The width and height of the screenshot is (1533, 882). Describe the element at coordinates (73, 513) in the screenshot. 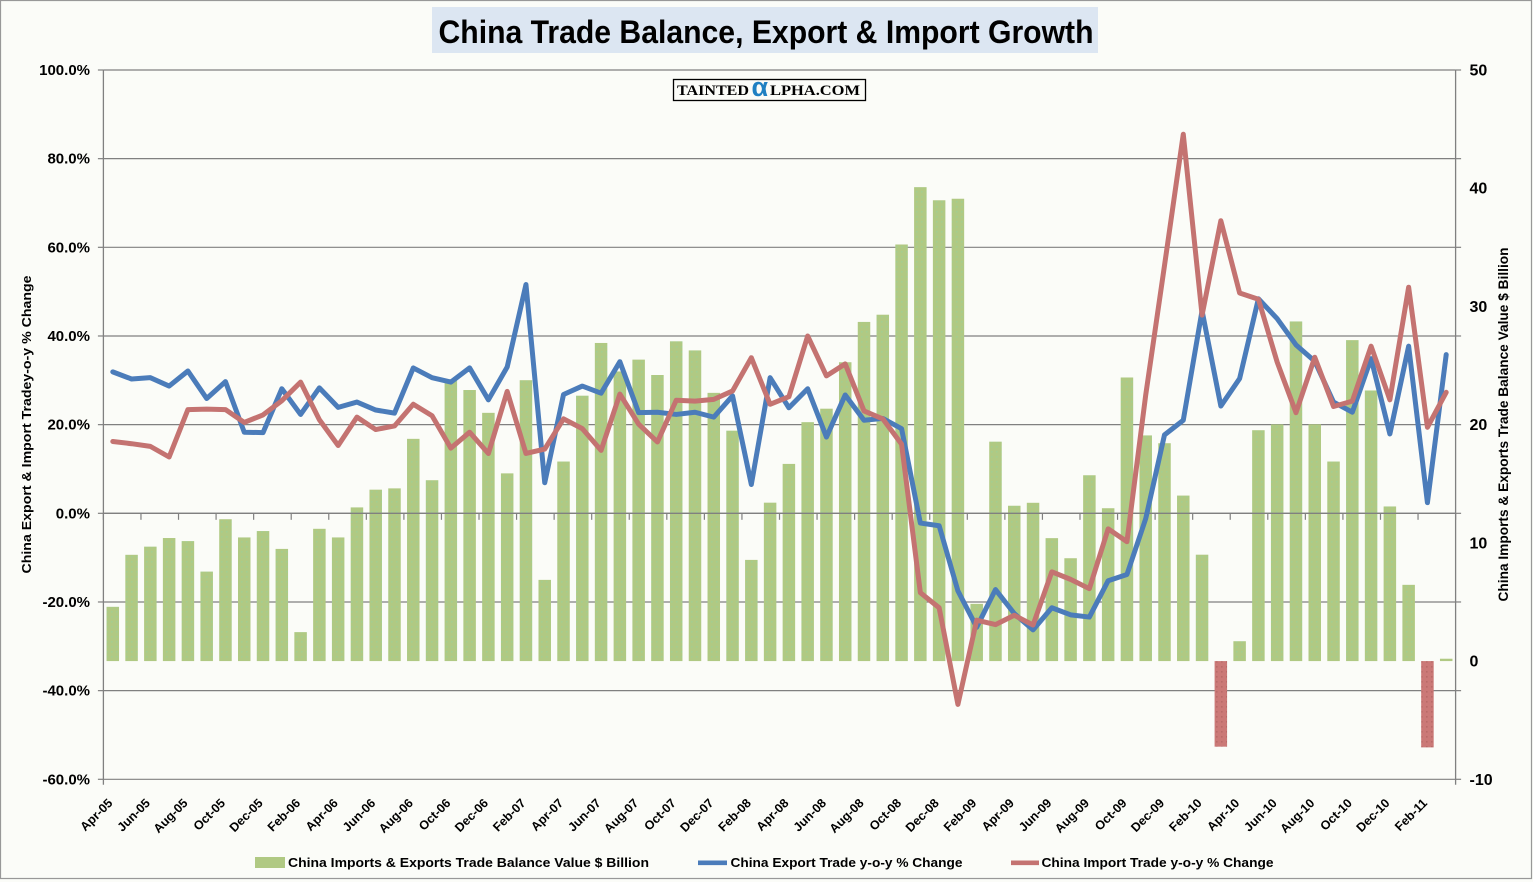

I see `svg-text: 0.0%` at that location.